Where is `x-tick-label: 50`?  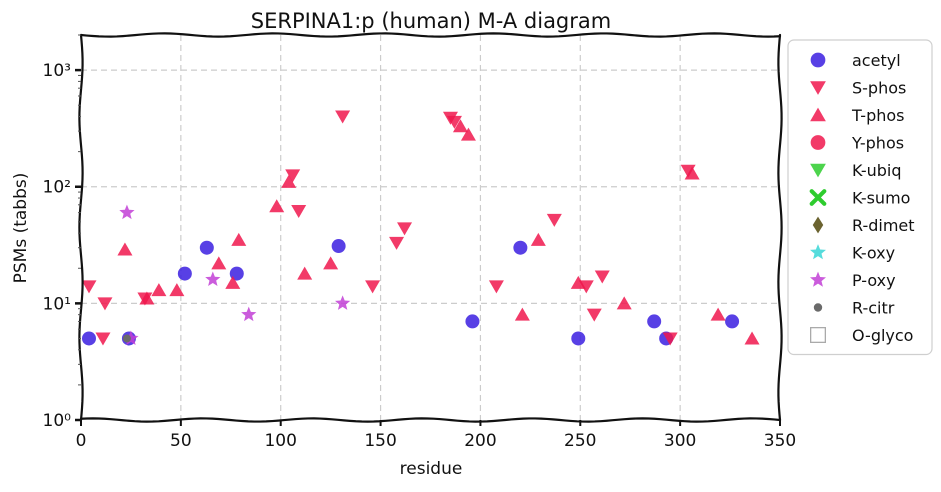 x-tick-label: 50 is located at coordinates (181, 441).